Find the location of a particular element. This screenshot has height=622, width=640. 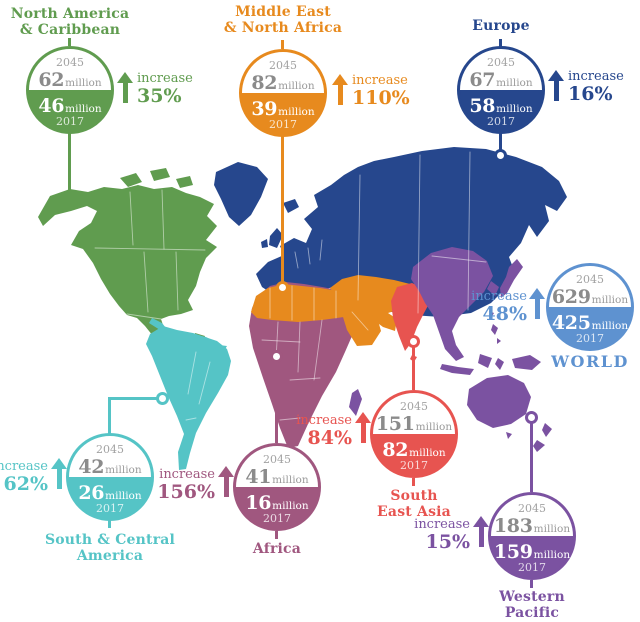

stat-circle: 2045 41million 16million 2017 is located at coordinates (277, 487).